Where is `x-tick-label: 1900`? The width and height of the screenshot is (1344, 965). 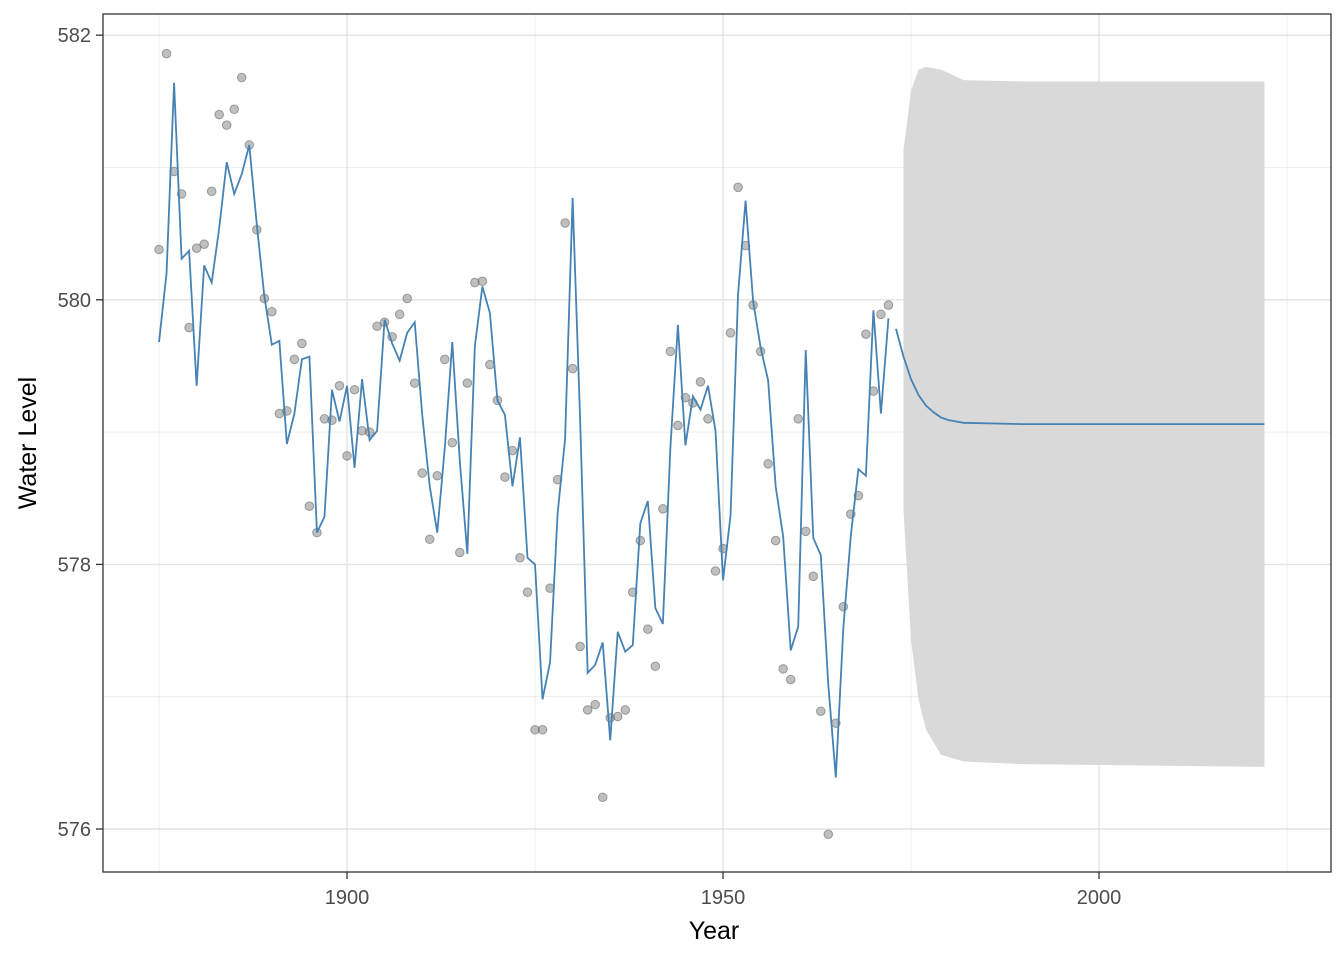
x-tick-label: 1900 is located at coordinates (347, 898).